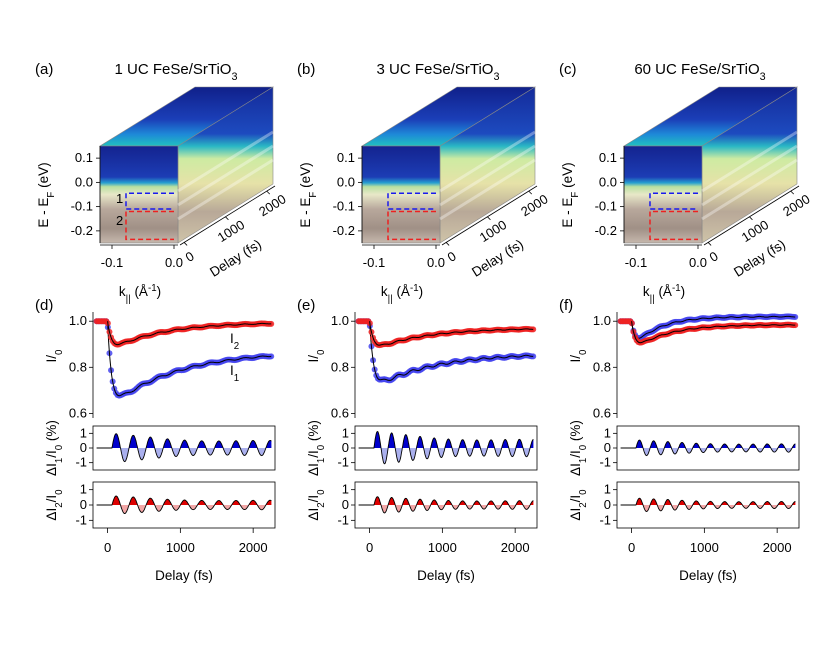 The width and height of the screenshot is (830, 655). Describe the element at coordinates (46, 194) in the screenshot. I see `arpes-y-label: E - EF (eV)` at that location.